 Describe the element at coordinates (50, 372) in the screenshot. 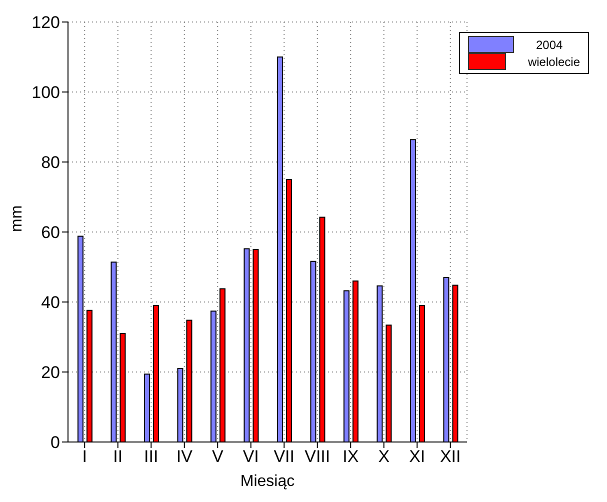

I see `y-tick-label: 20` at that location.